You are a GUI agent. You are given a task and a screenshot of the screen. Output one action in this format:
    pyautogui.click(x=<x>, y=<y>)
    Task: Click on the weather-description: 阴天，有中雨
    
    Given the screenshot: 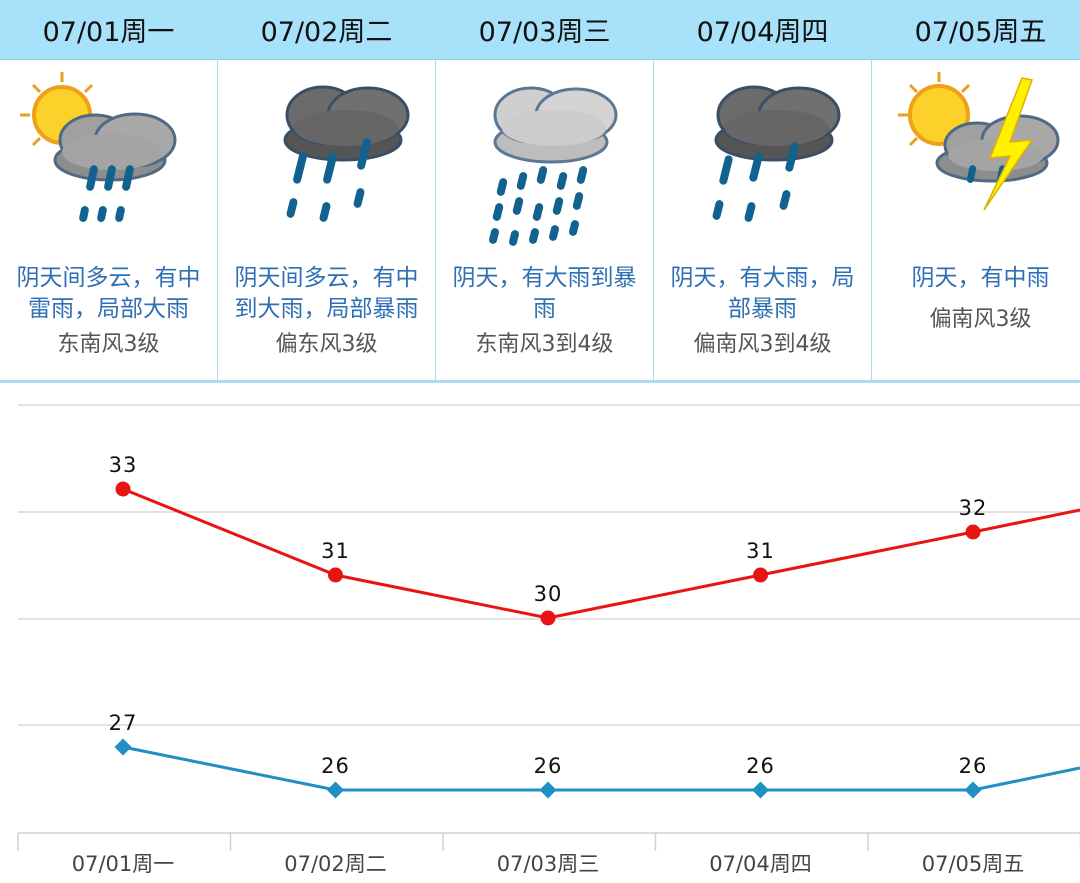 What is the action you would take?
    pyautogui.click(x=980, y=278)
    